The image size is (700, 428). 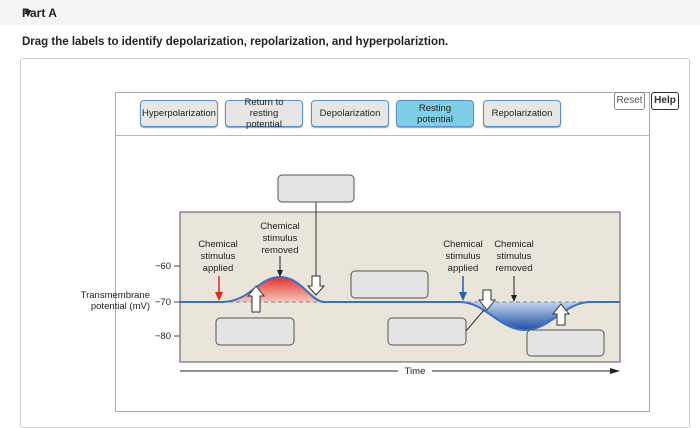 I want to click on drag-label: Repolarization, so click(x=522, y=113).